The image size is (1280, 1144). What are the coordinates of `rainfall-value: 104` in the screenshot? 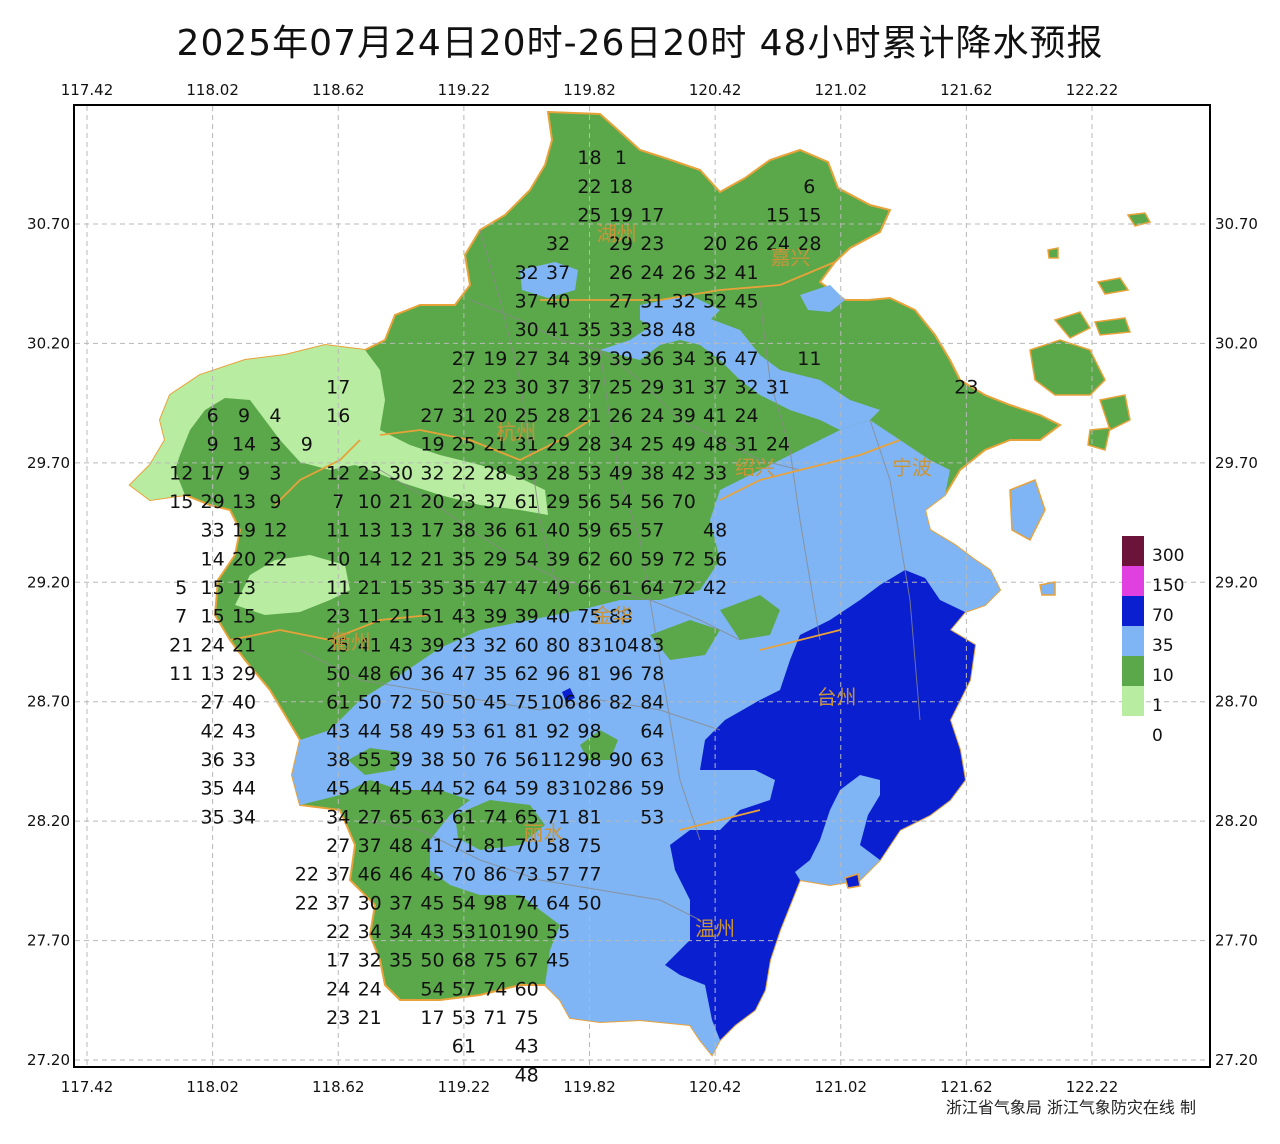 It's located at (621, 645).